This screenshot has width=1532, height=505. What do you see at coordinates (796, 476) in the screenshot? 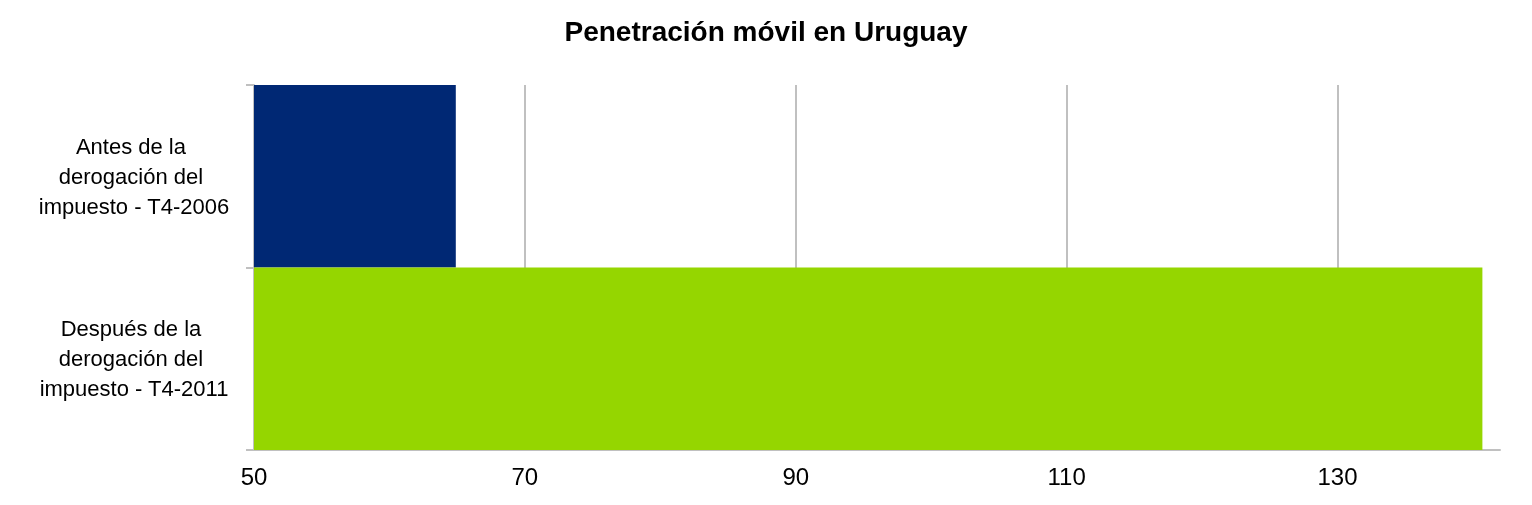
I see `x-tick-label: 90` at bounding box center [796, 476].